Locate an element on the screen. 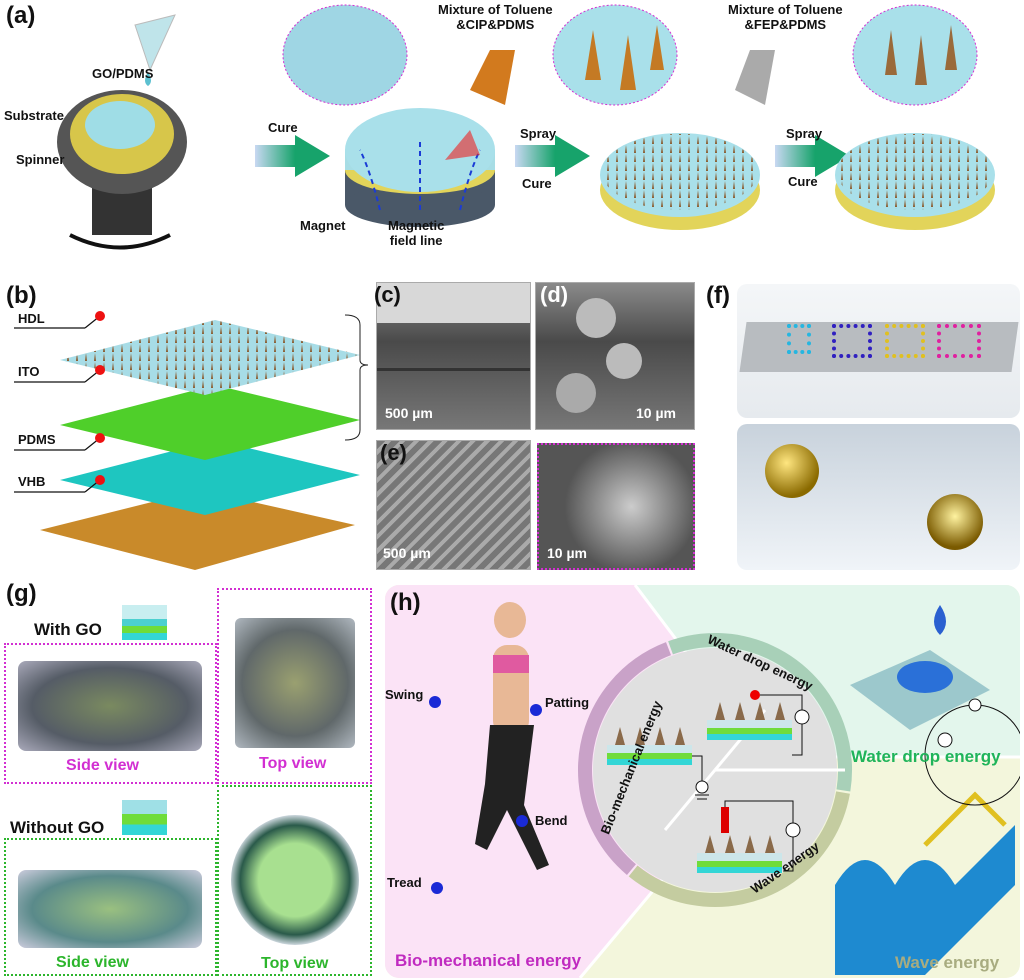 This screenshot has height=980, width=1024. label-mixture-fep: Mixture of Toluene &FEP&PDMS is located at coordinates (785, 17).